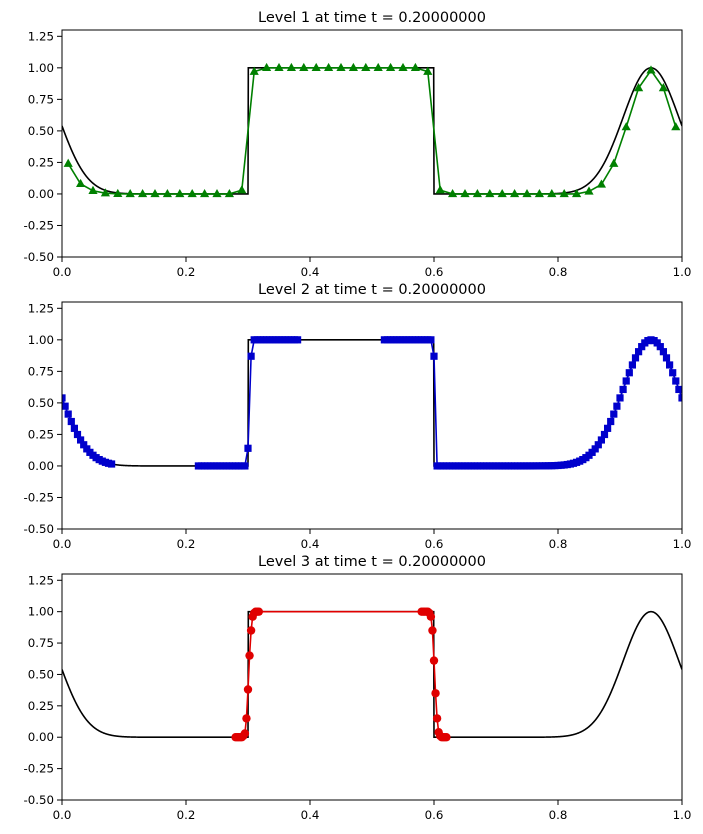 The width and height of the screenshot is (703, 834). I want to click on subplot-title: Level 2 at time t = 0.20000000, so click(372, 290).